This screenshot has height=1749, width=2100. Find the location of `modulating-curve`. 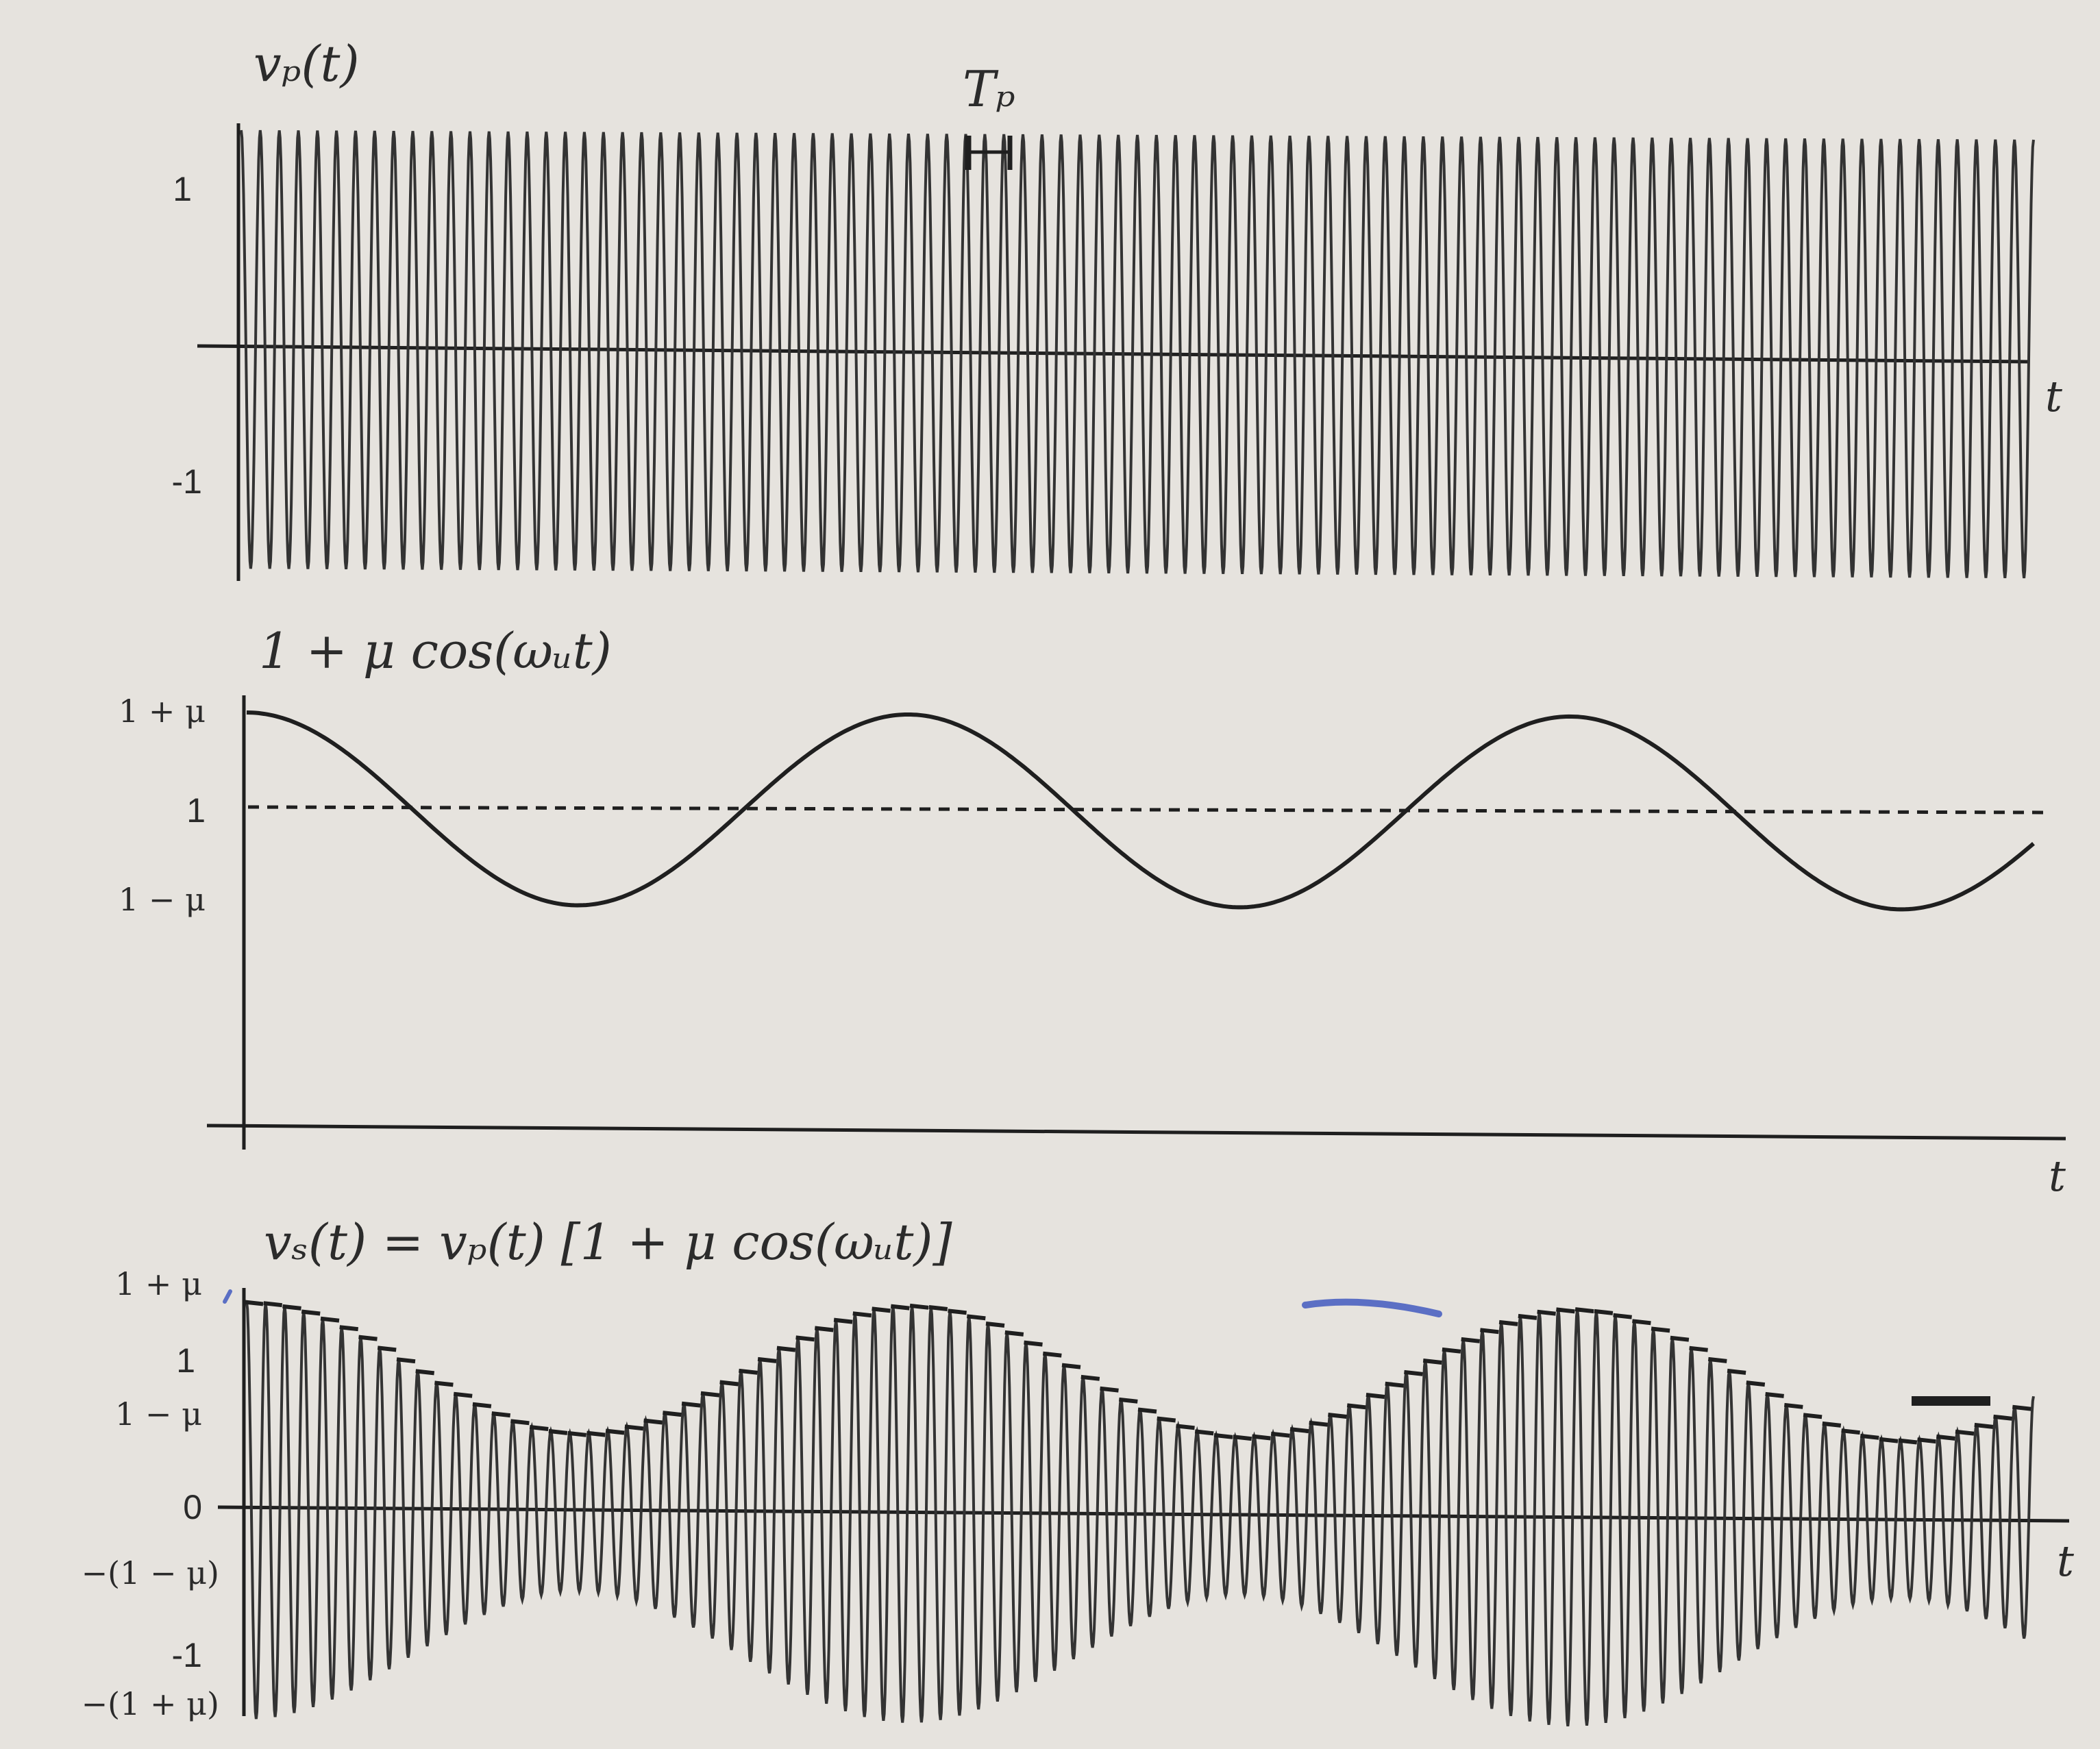

modulating-curve is located at coordinates (1140, 811).